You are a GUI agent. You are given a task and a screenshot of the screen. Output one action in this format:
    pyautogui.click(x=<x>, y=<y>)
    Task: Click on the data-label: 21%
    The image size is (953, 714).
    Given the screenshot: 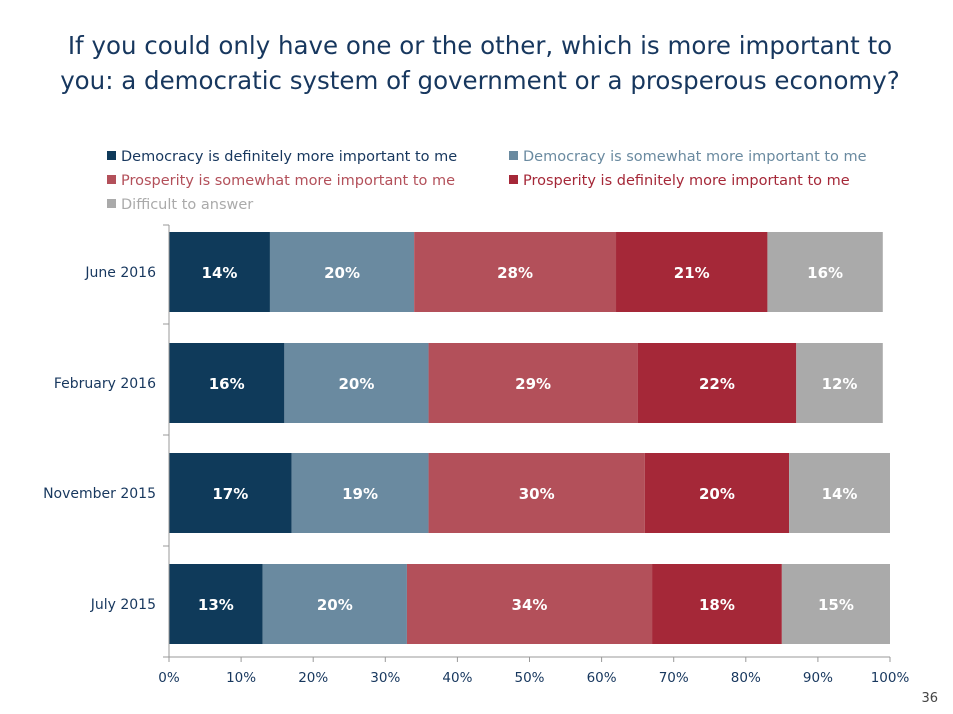 What is the action you would take?
    pyautogui.click(x=692, y=273)
    